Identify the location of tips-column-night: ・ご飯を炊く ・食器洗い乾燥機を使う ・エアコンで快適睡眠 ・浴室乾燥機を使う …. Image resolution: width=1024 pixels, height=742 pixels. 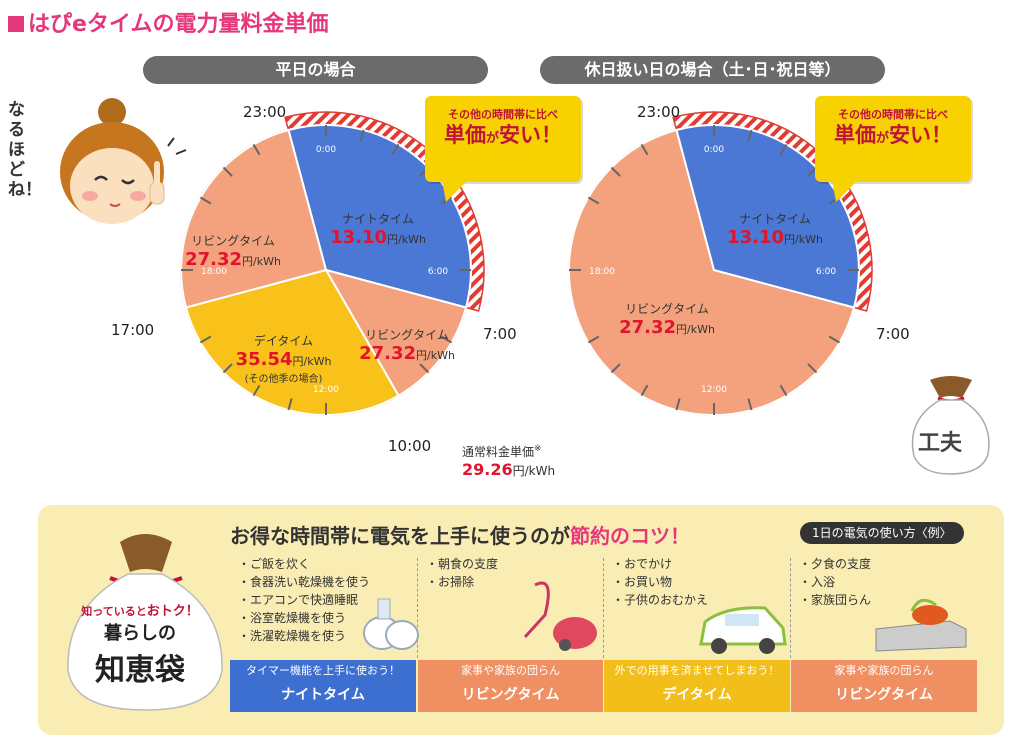
(304, 600).